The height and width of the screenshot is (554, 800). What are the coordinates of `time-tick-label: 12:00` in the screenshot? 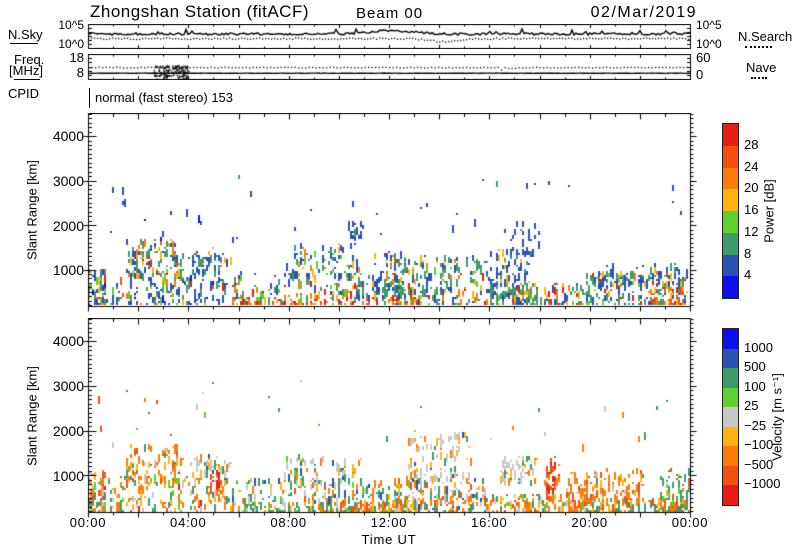 It's located at (389, 522).